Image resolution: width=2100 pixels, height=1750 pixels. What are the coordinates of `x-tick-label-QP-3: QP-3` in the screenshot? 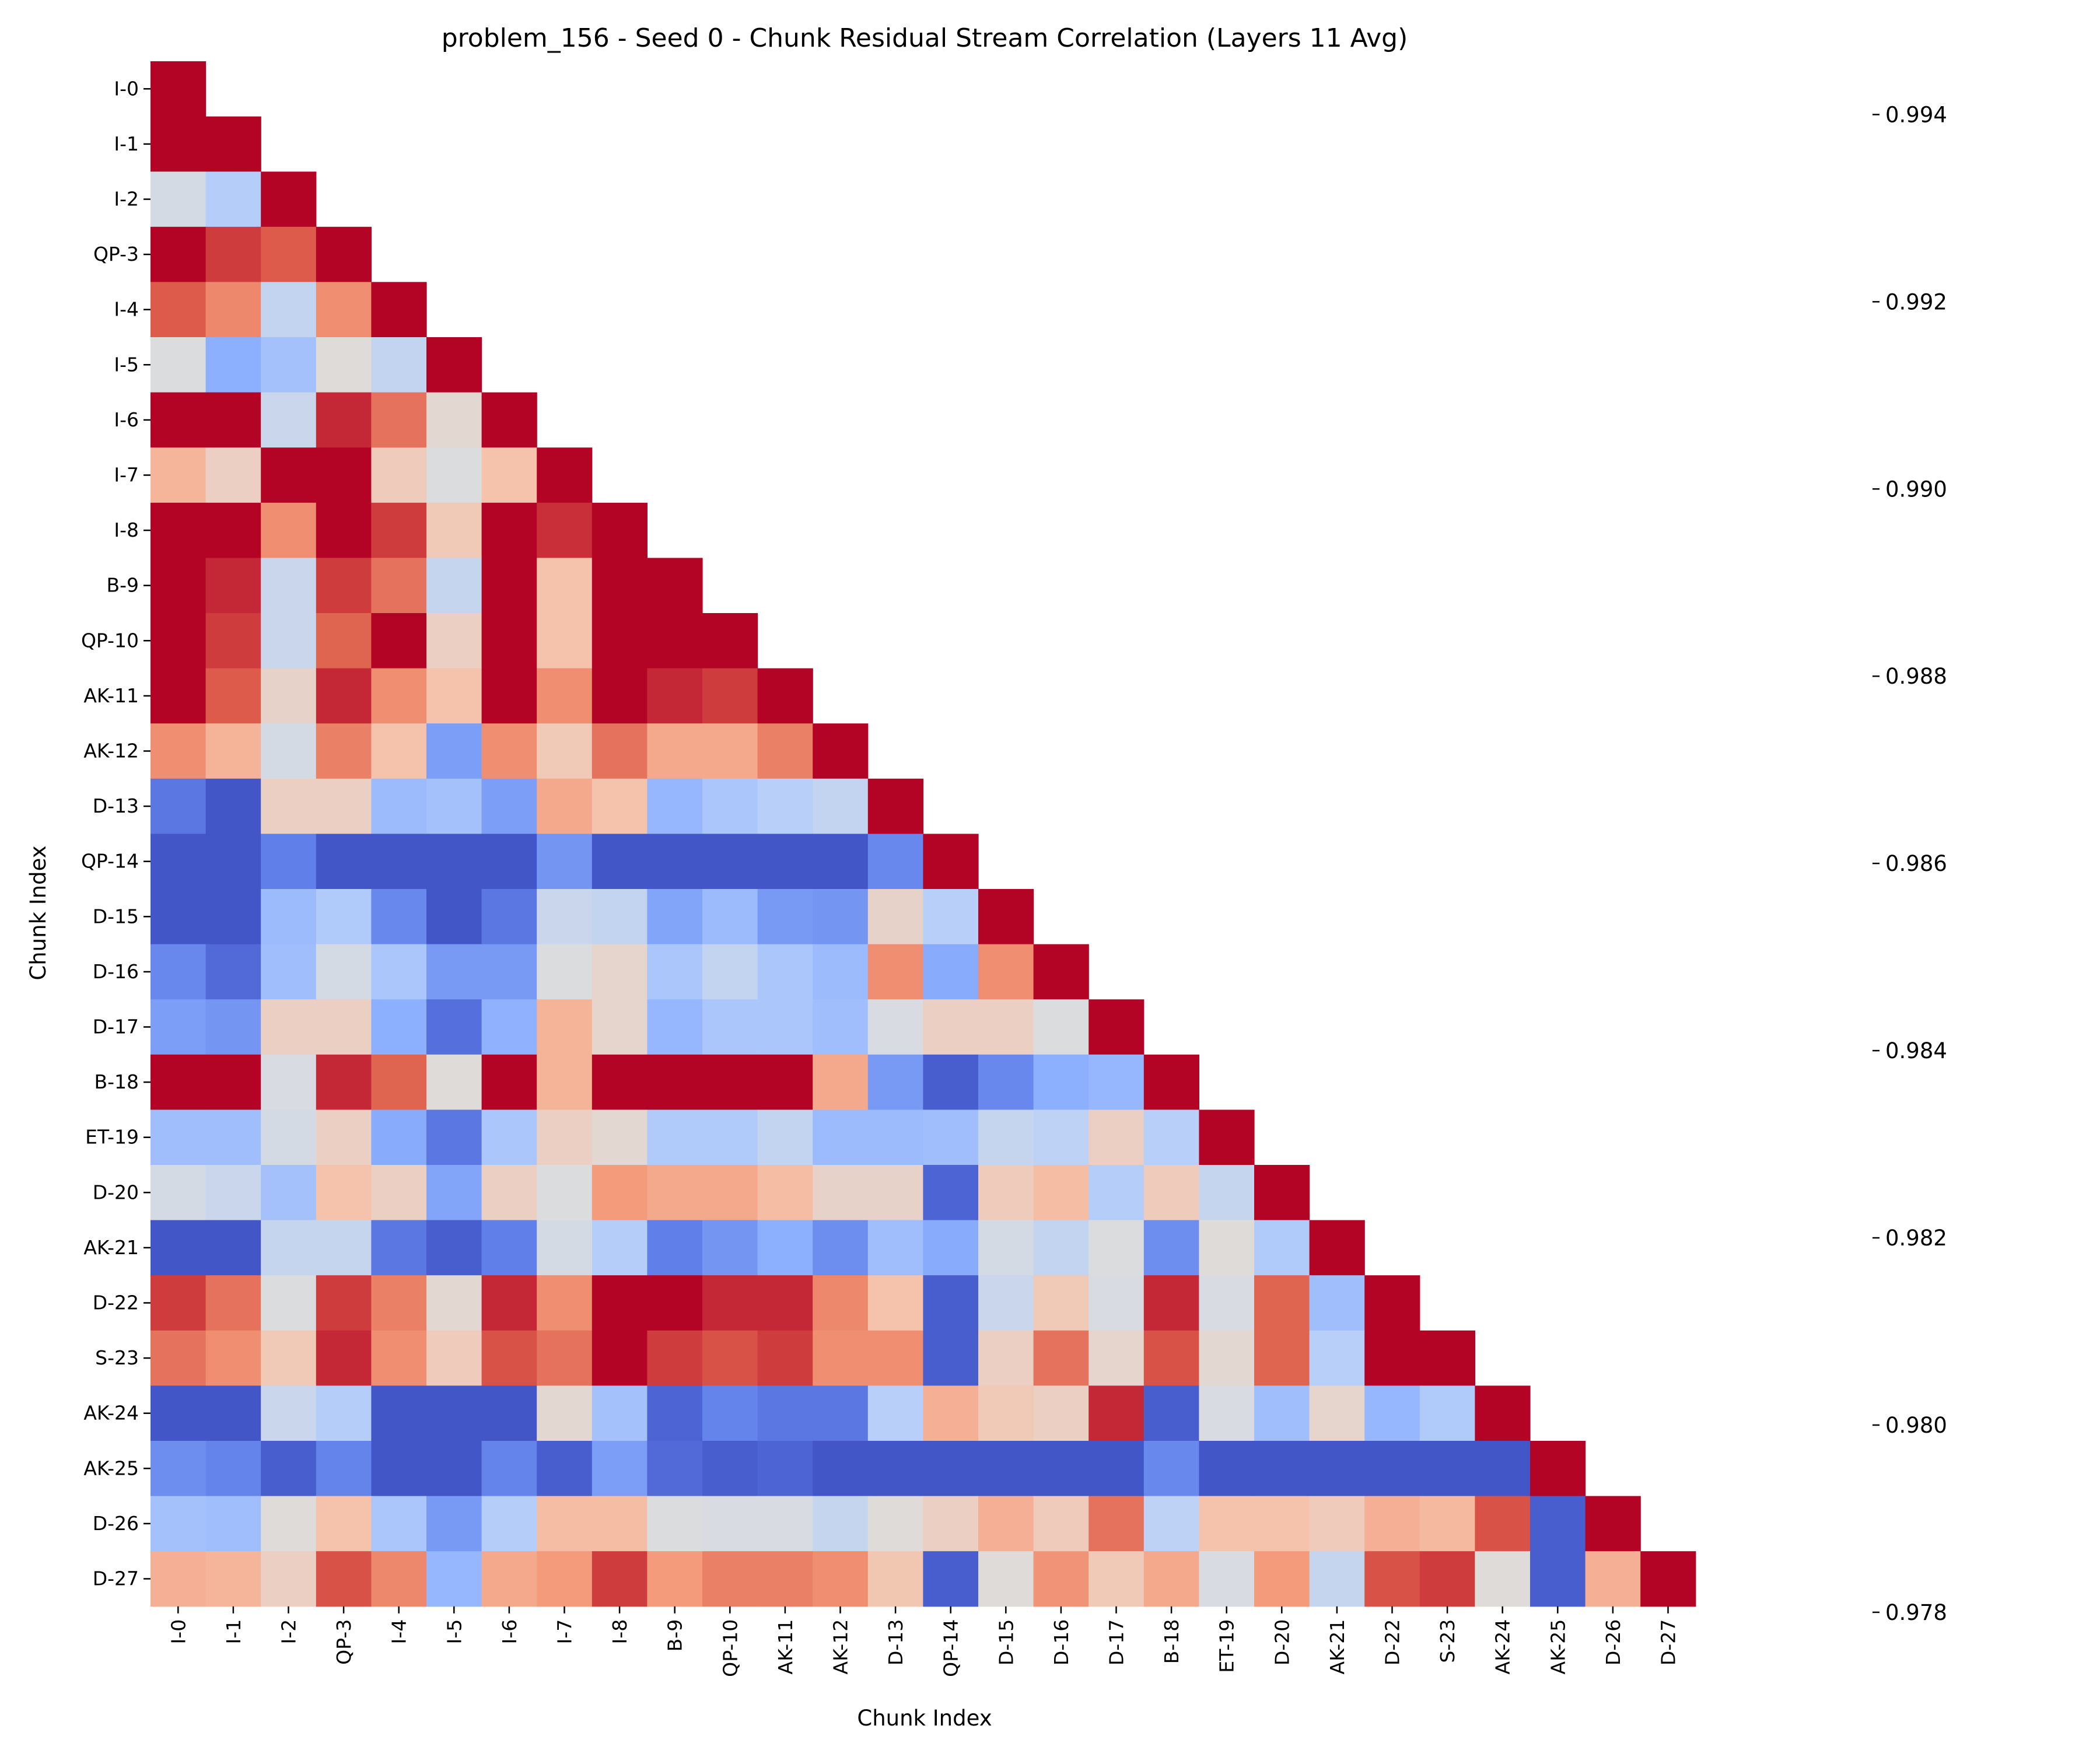 It's located at (343, 1642).